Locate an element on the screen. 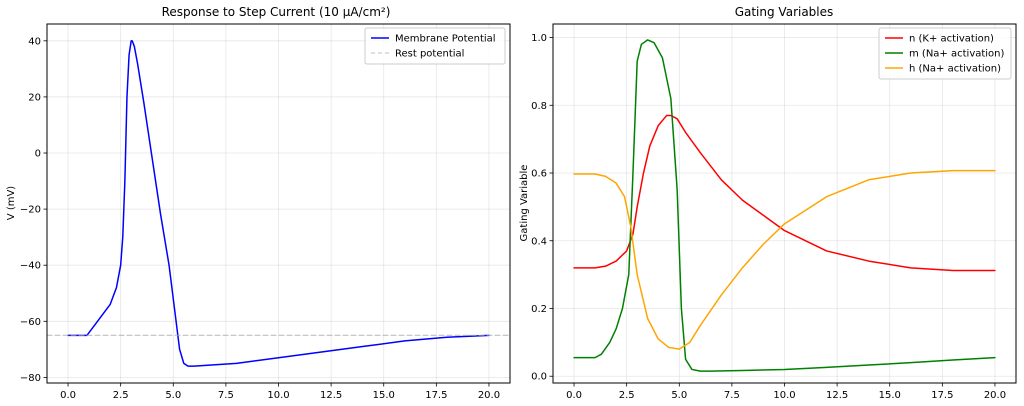 The image size is (1024, 406). gating-chart-xaxis: 0.0 2.5 5.0 7.5 10.0 12.5 15.0 17.5 20.0 is located at coordinates (786, 392).